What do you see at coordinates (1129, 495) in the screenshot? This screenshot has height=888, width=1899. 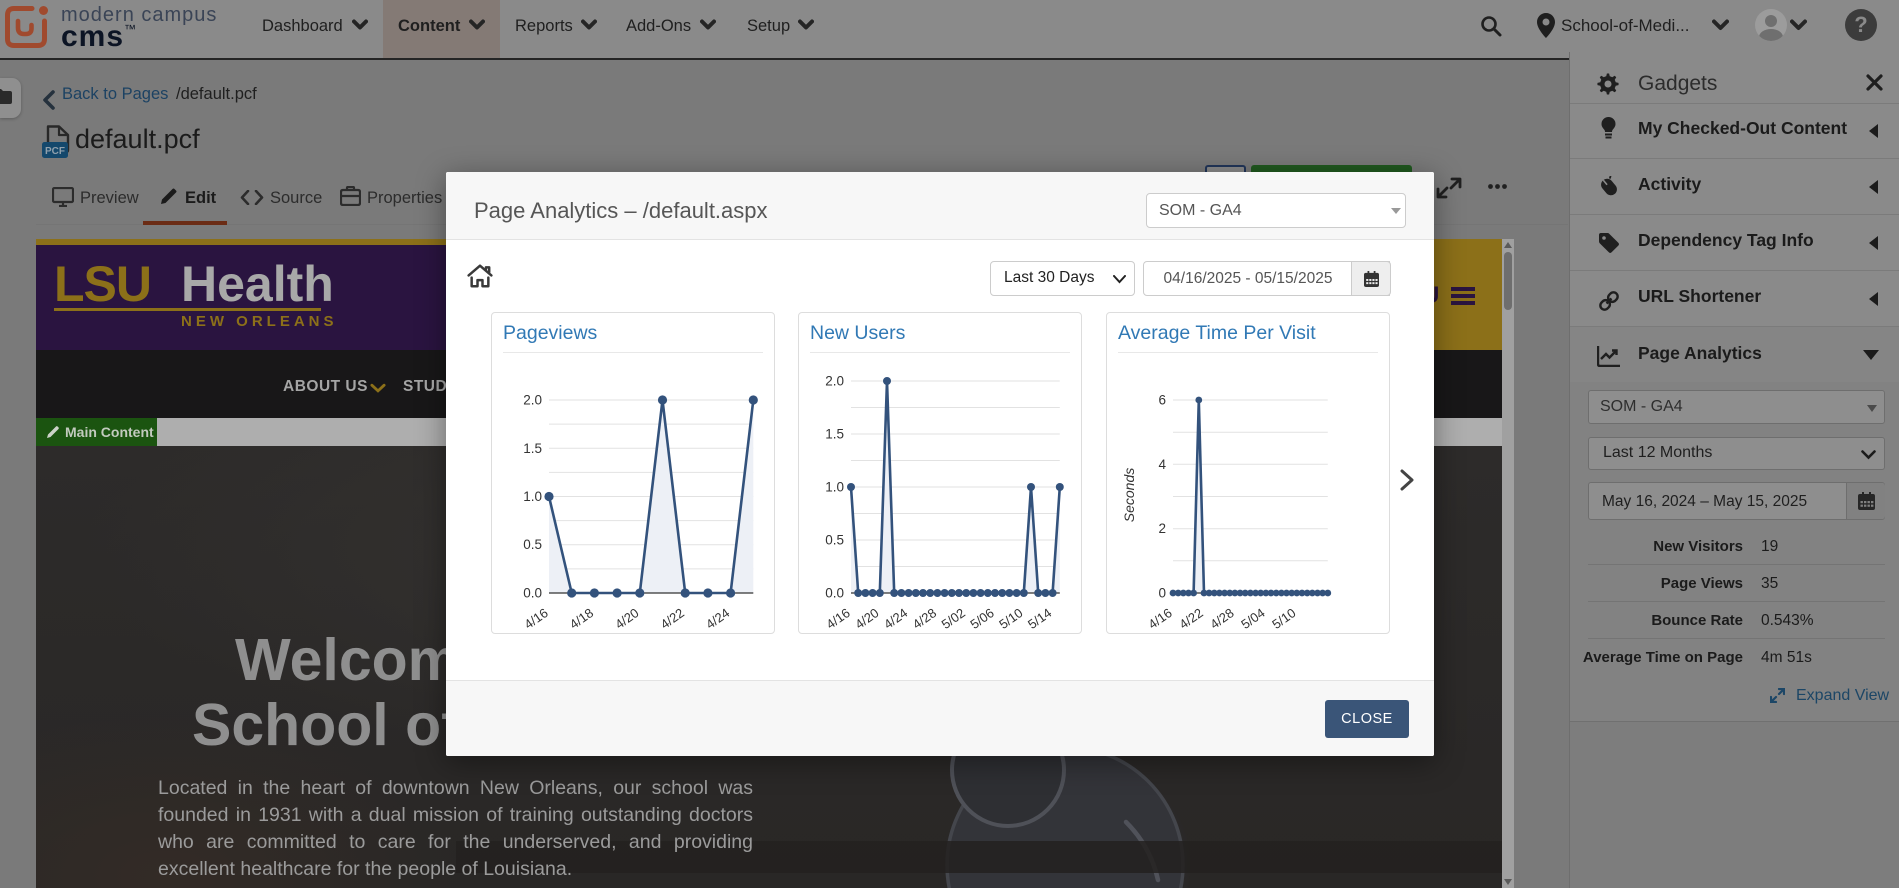 I see `svg-text: Seconds` at bounding box center [1129, 495].